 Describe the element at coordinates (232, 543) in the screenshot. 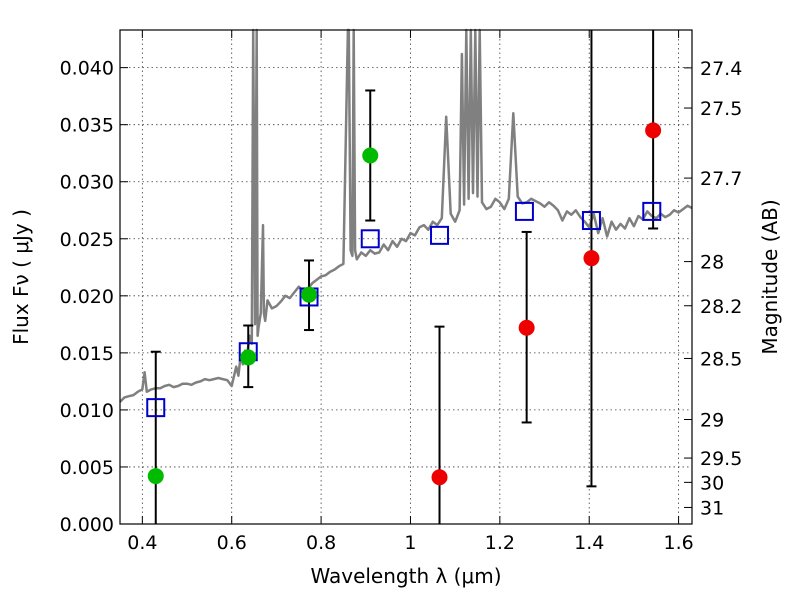

I see `x-tick-label: 0.6` at that location.